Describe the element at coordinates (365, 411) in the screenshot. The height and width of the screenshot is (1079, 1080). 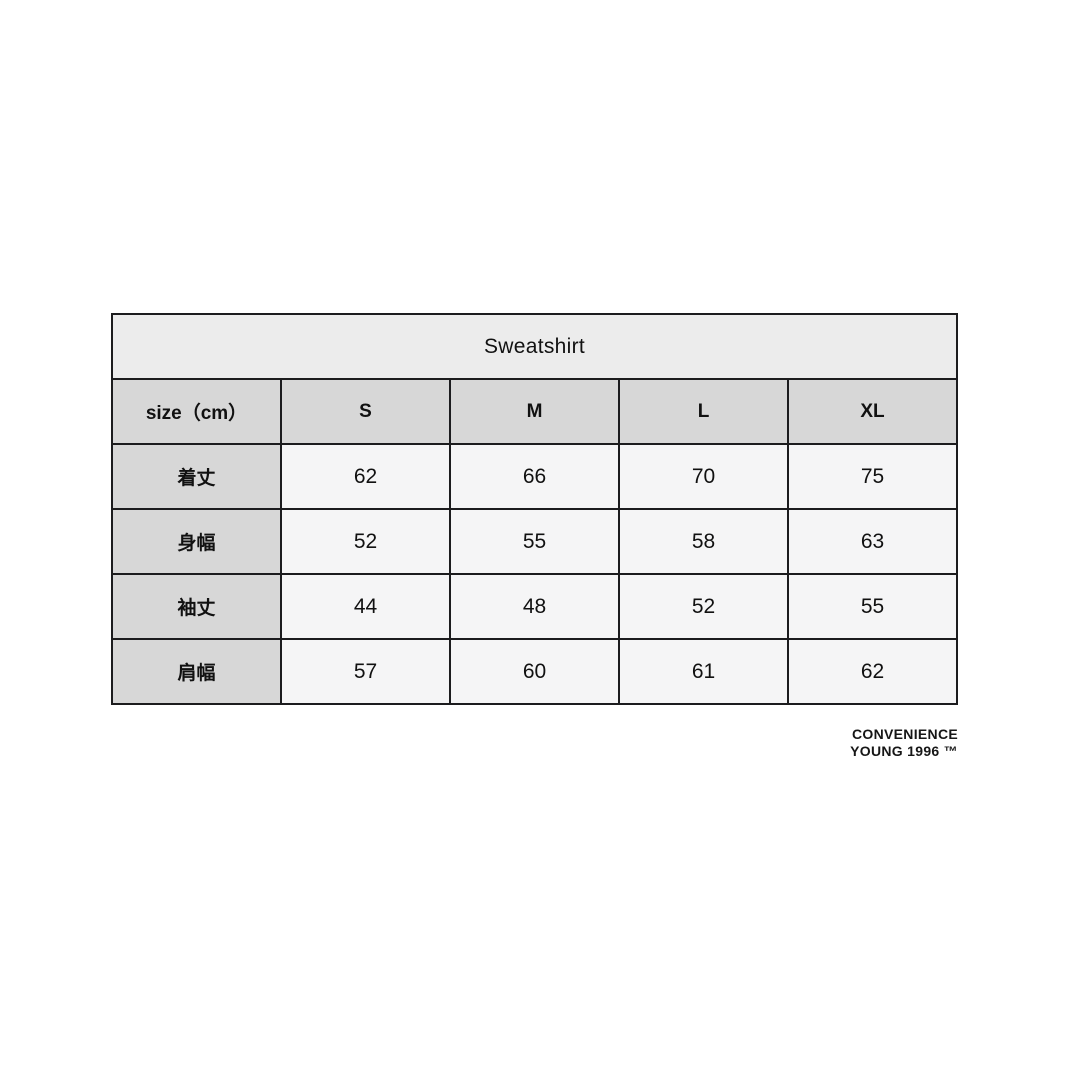
I see `size-header-s: S` at that location.